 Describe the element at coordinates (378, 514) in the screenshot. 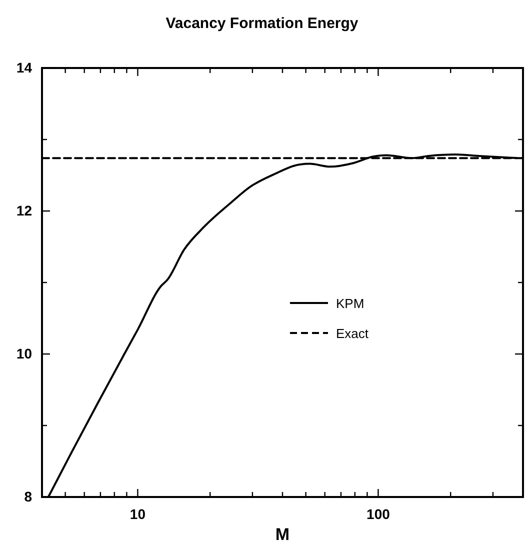

I see `x-tick-label: 100` at that location.